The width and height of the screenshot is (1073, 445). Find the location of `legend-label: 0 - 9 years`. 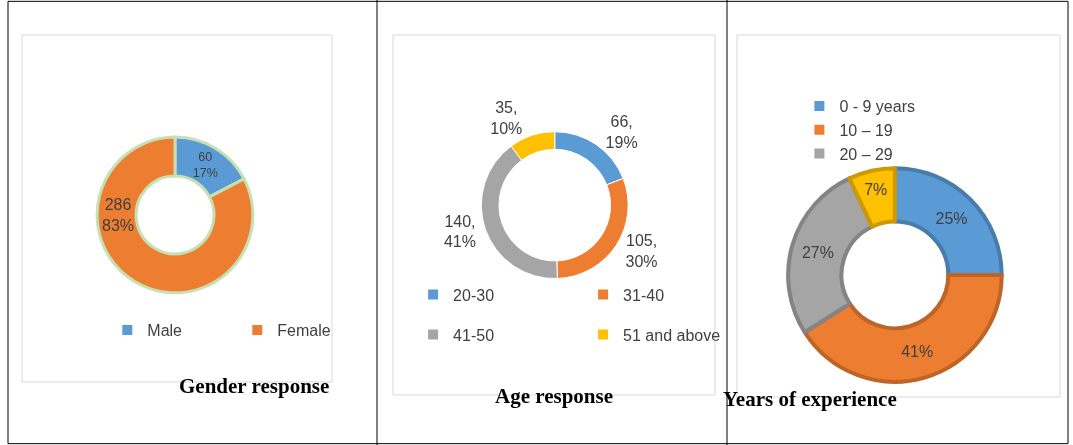

legend-label: 0 - 9 years is located at coordinates (877, 107).